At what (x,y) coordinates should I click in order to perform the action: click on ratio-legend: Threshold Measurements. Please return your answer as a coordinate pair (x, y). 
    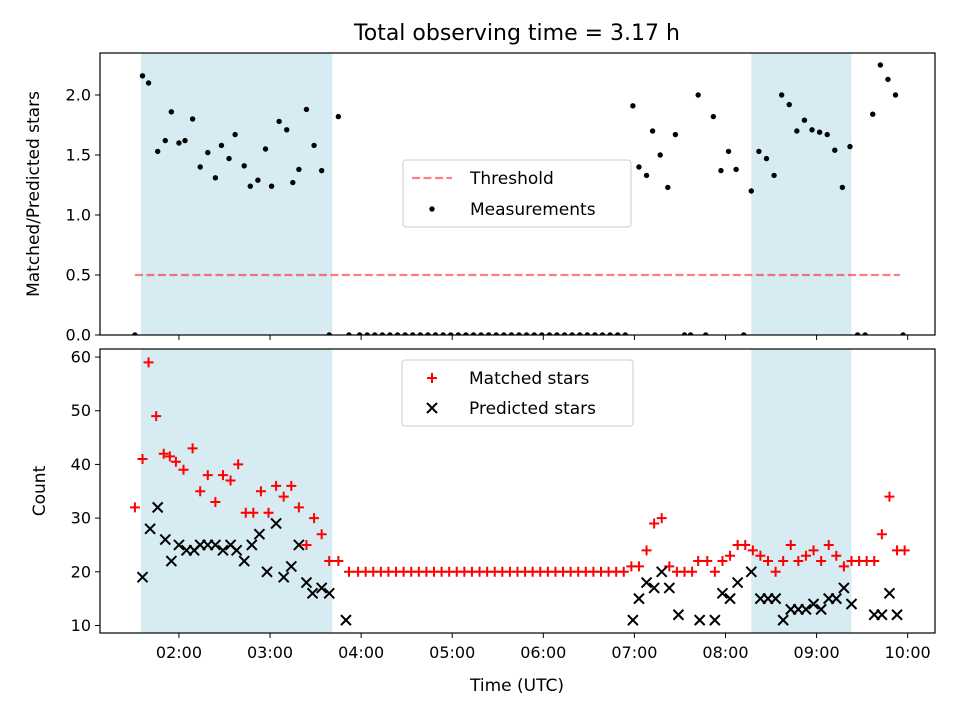
    Looking at the image, I should click on (517, 193).